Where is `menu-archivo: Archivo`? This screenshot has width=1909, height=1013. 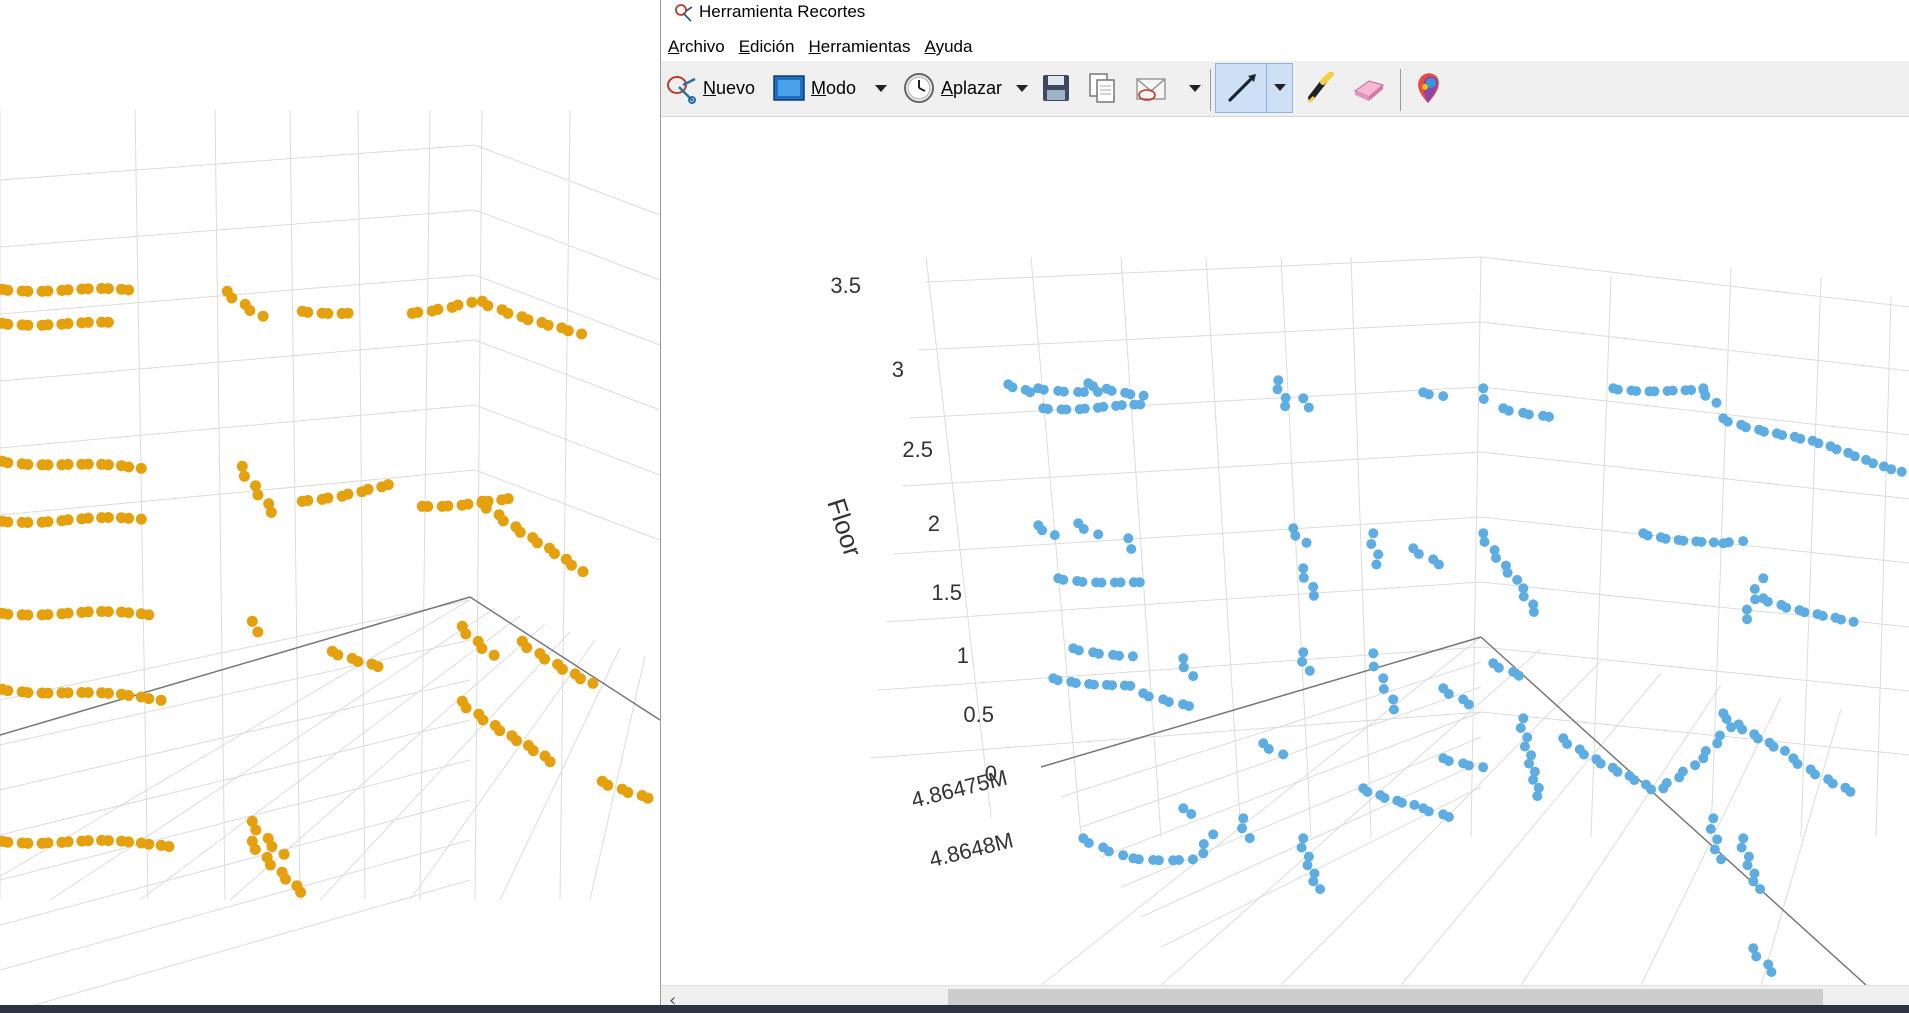 menu-archivo: Archivo is located at coordinates (696, 46).